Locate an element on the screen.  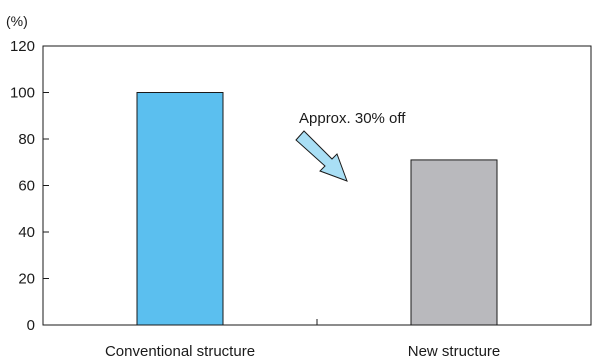
y-tick-label: 20 is located at coordinates (26, 279).